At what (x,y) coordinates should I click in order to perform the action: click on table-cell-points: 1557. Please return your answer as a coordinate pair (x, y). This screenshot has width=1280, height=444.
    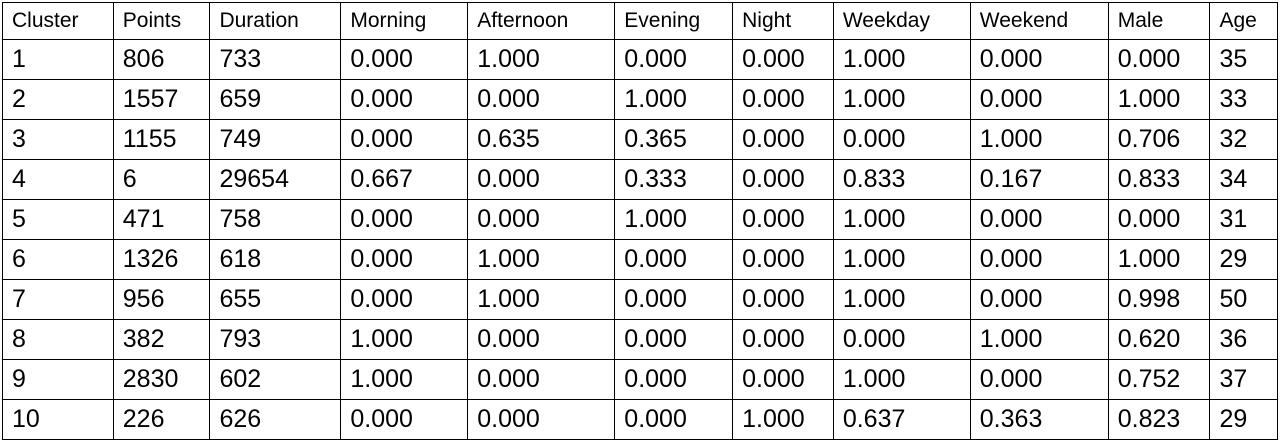
    Looking at the image, I should click on (161, 99).